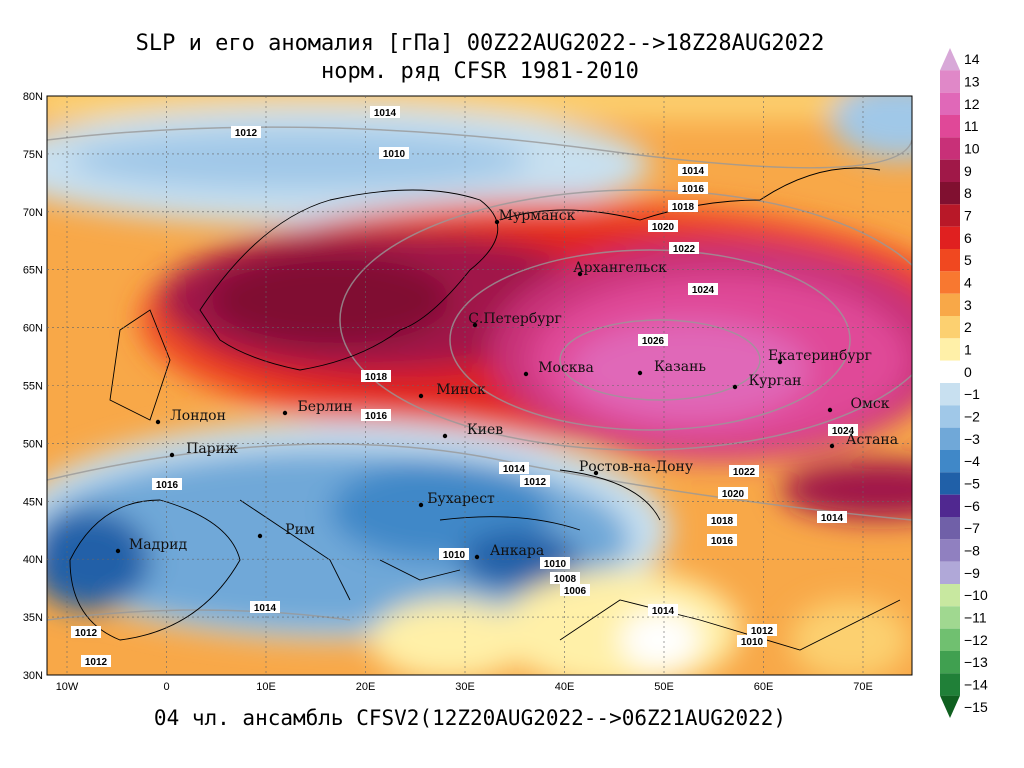  Describe the element at coordinates (33, 97) in the screenshot. I see `lat-label: 80N` at that location.